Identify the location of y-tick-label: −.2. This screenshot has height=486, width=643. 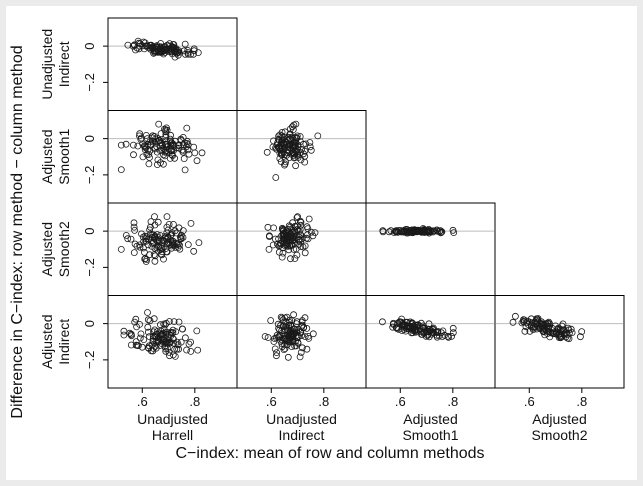
(89, 82).